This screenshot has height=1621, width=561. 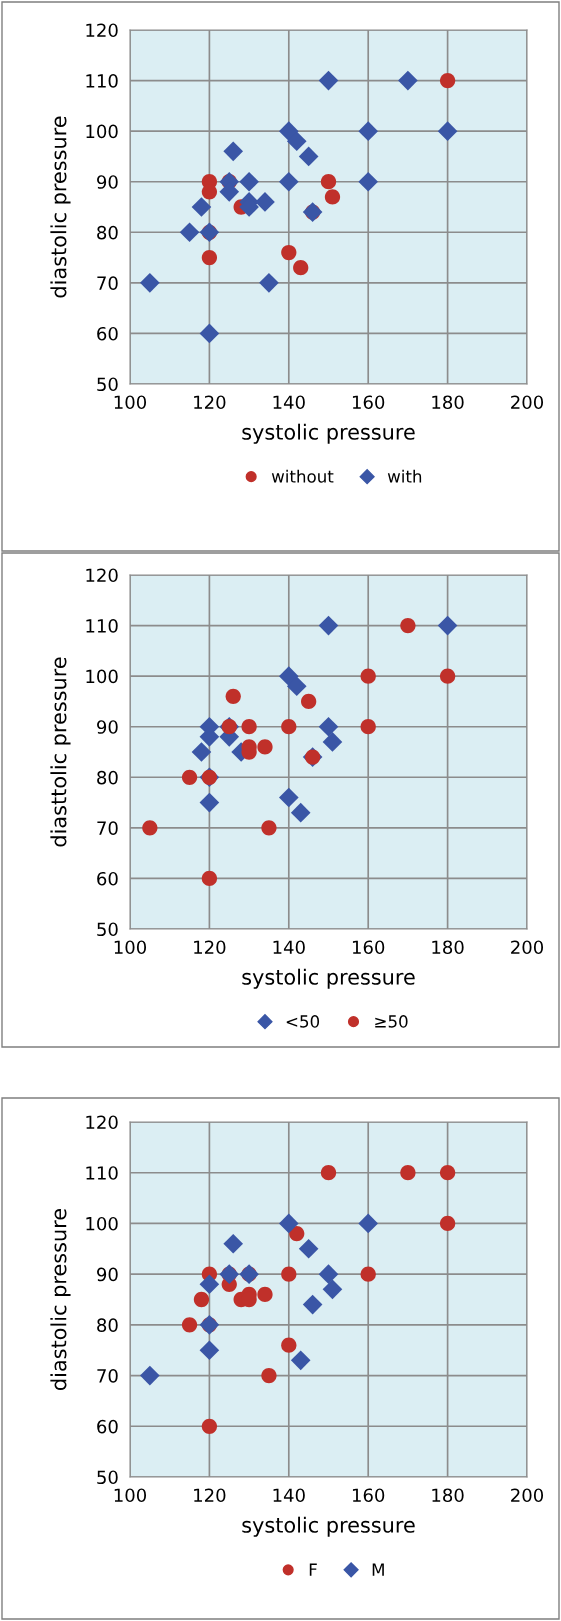 What do you see at coordinates (378, 1569) in the screenshot?
I see `legend-label: M` at bounding box center [378, 1569].